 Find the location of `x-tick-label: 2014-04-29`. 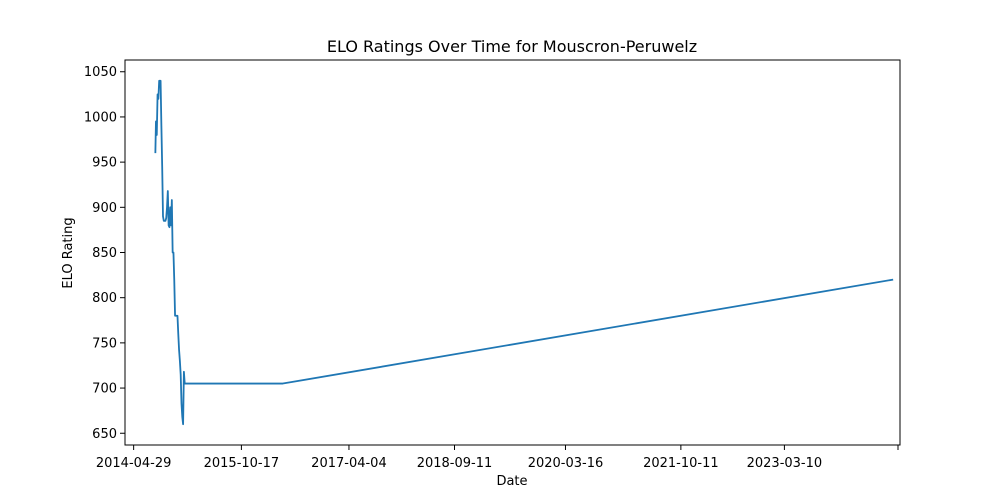

x-tick-label: 2014-04-29 is located at coordinates (134, 463).